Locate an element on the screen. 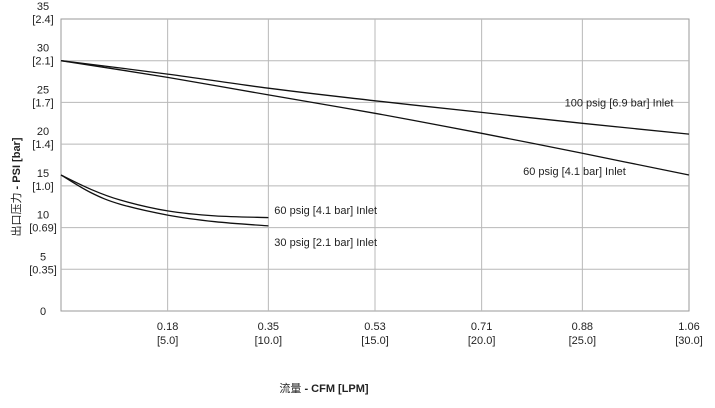  y-tick-label: 35 is located at coordinates (43, 7).